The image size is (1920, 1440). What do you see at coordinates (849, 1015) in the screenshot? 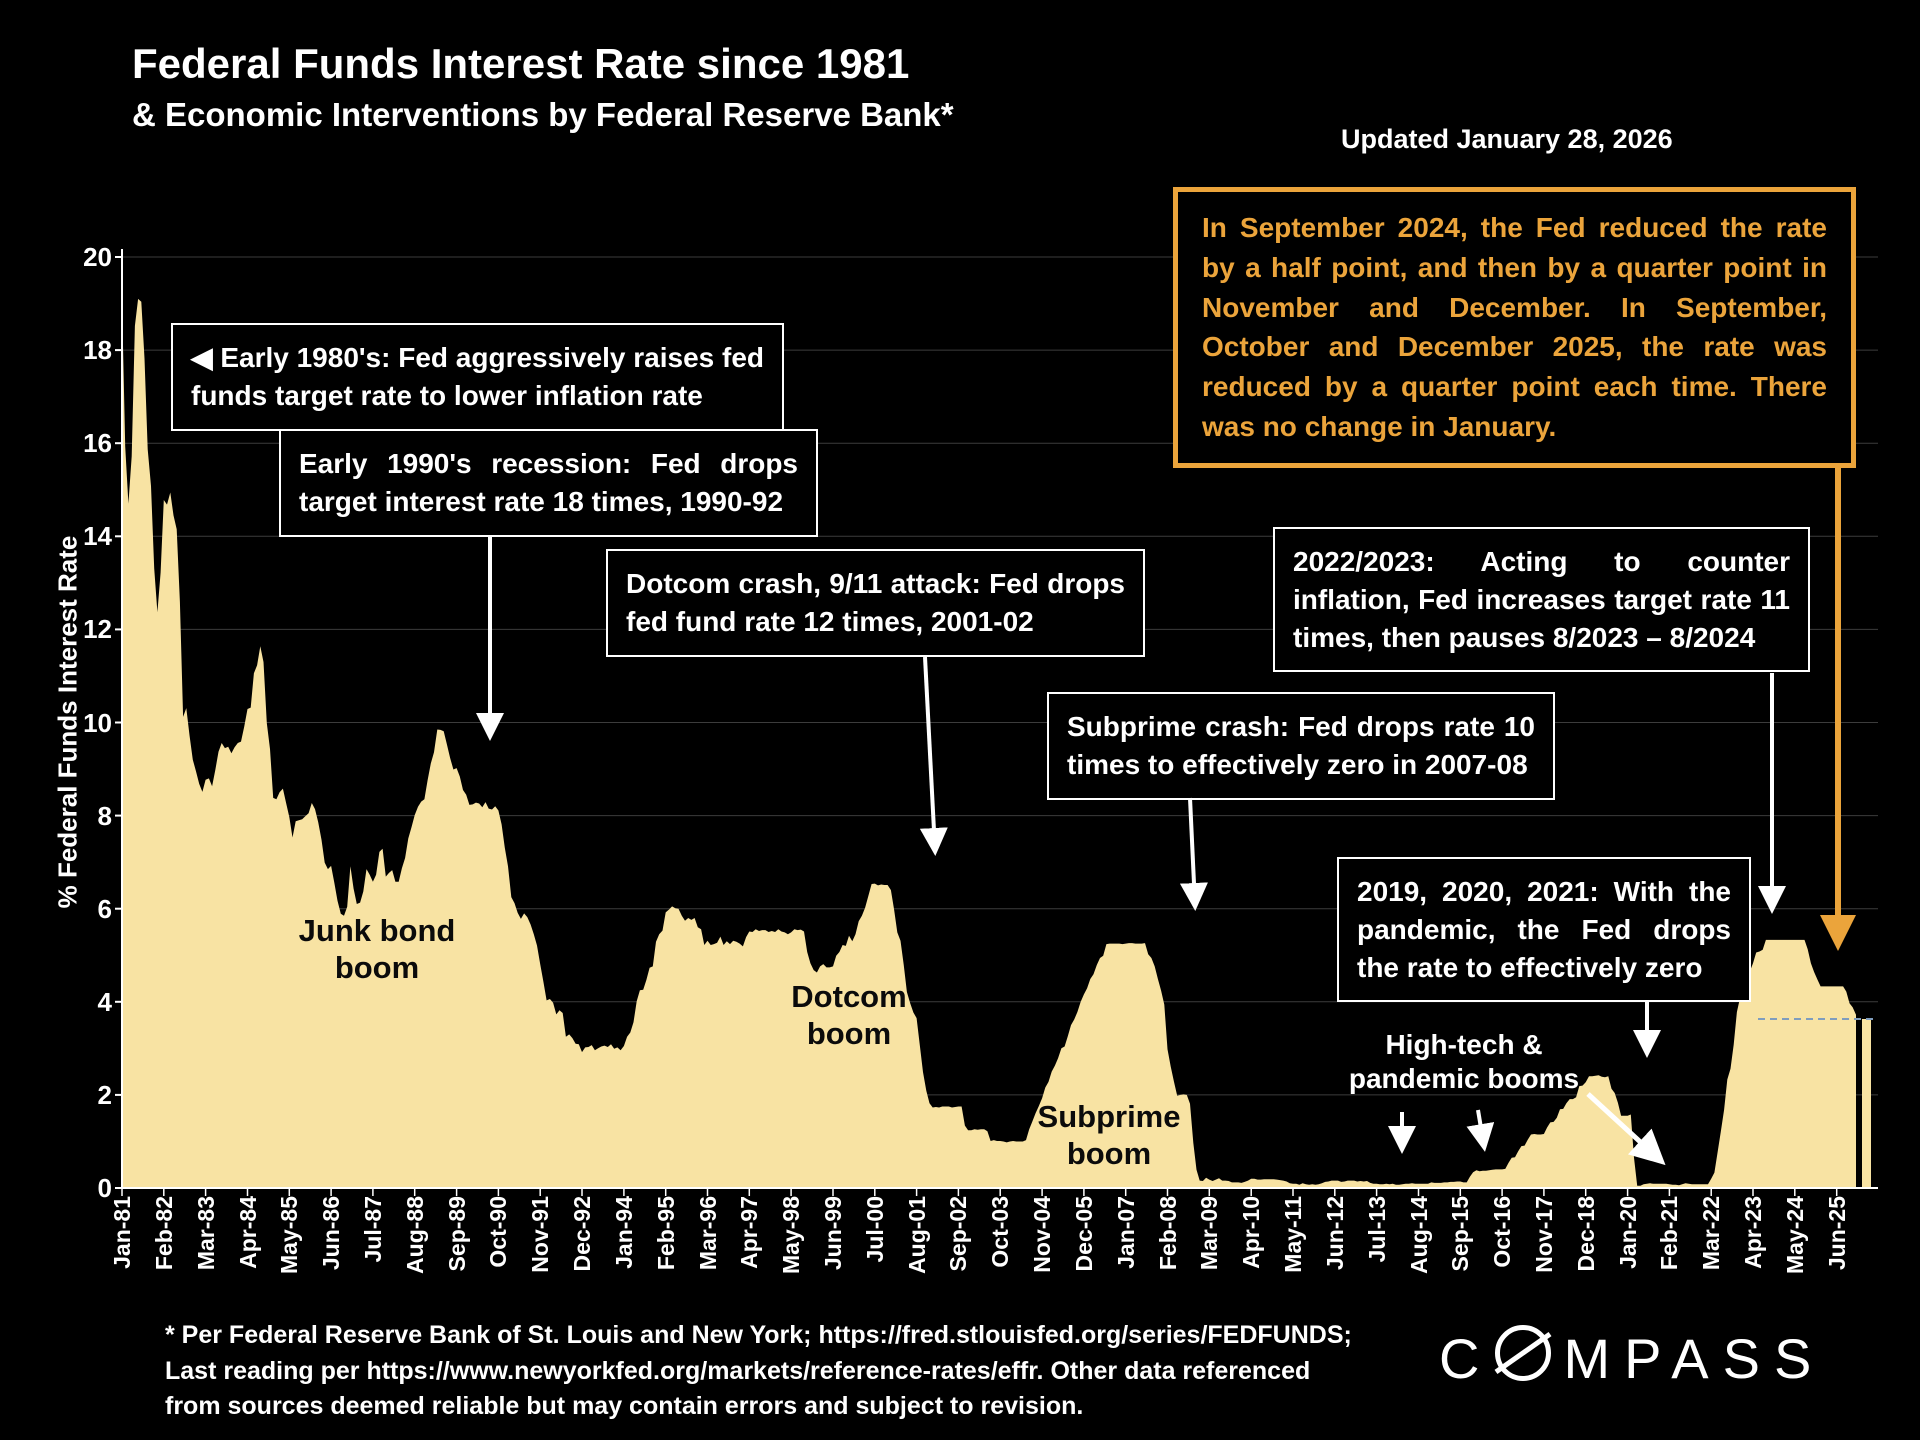
I see `label-dotcom-boom: Dotcom boom` at bounding box center [849, 1015].